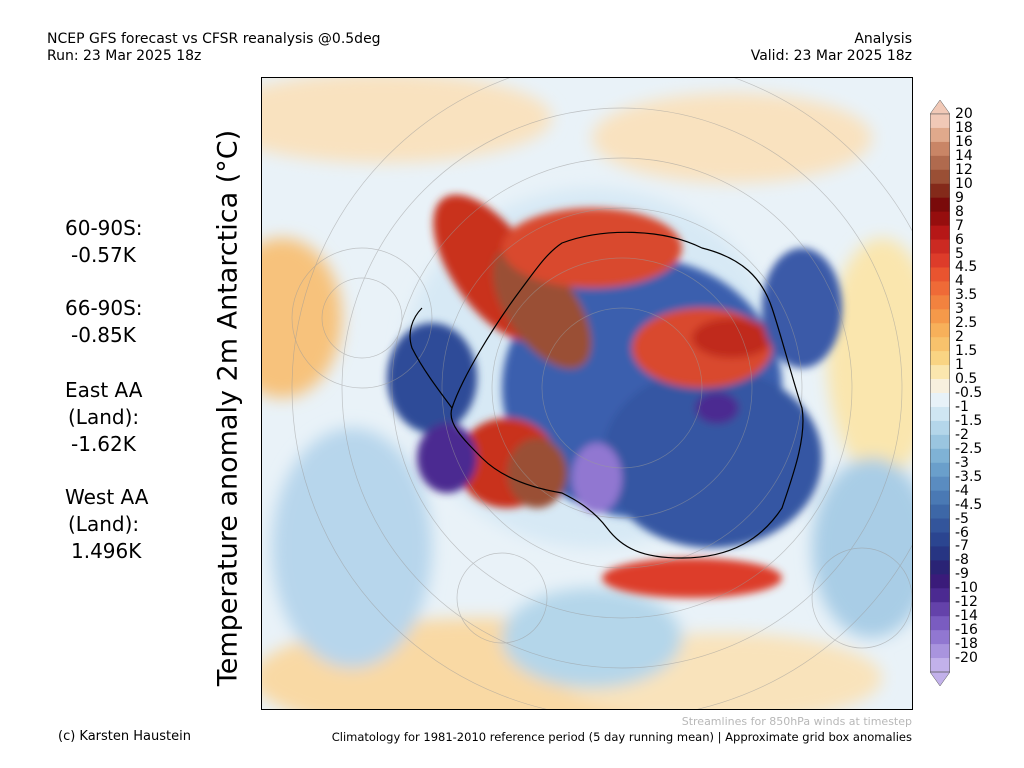 This screenshot has width=1024, height=768. I want to click on colorbar-min-arrow, so click(940, 678).